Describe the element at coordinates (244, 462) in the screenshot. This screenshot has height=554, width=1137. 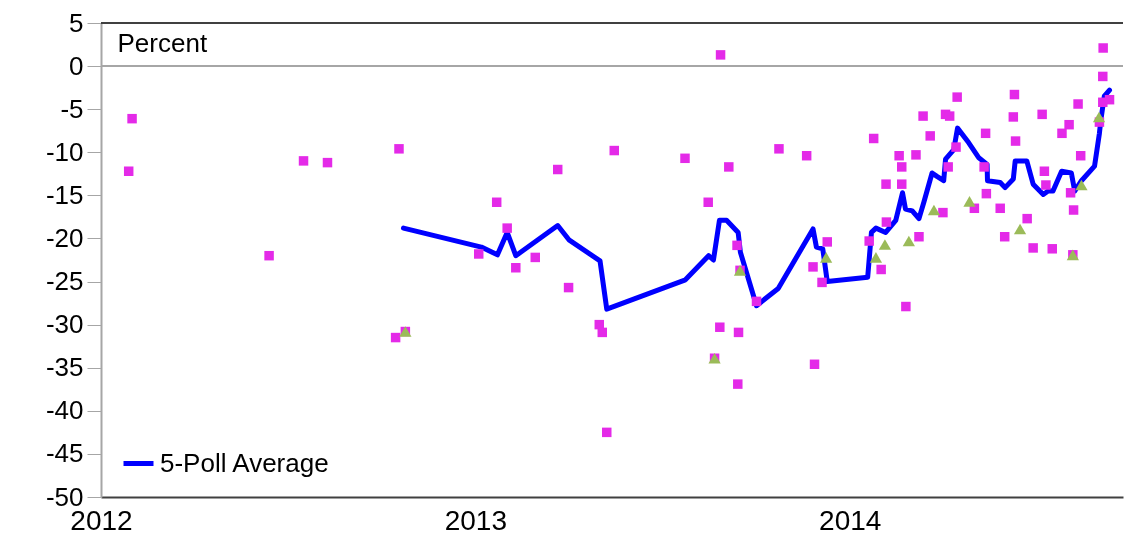
I see `legend-label: 5-Poll Average` at that location.